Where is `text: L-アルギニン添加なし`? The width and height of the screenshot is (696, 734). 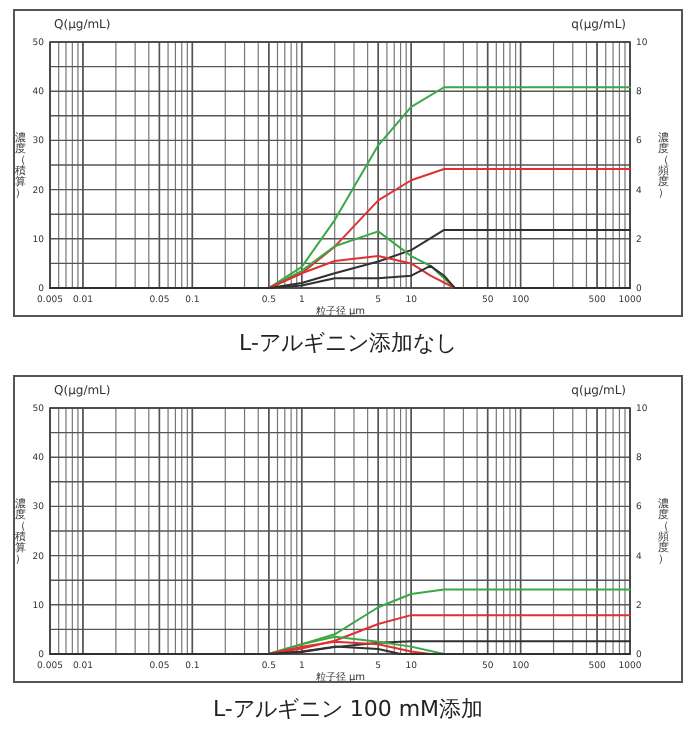
text: L-アルギニン添加なし is located at coordinates (348, 343).